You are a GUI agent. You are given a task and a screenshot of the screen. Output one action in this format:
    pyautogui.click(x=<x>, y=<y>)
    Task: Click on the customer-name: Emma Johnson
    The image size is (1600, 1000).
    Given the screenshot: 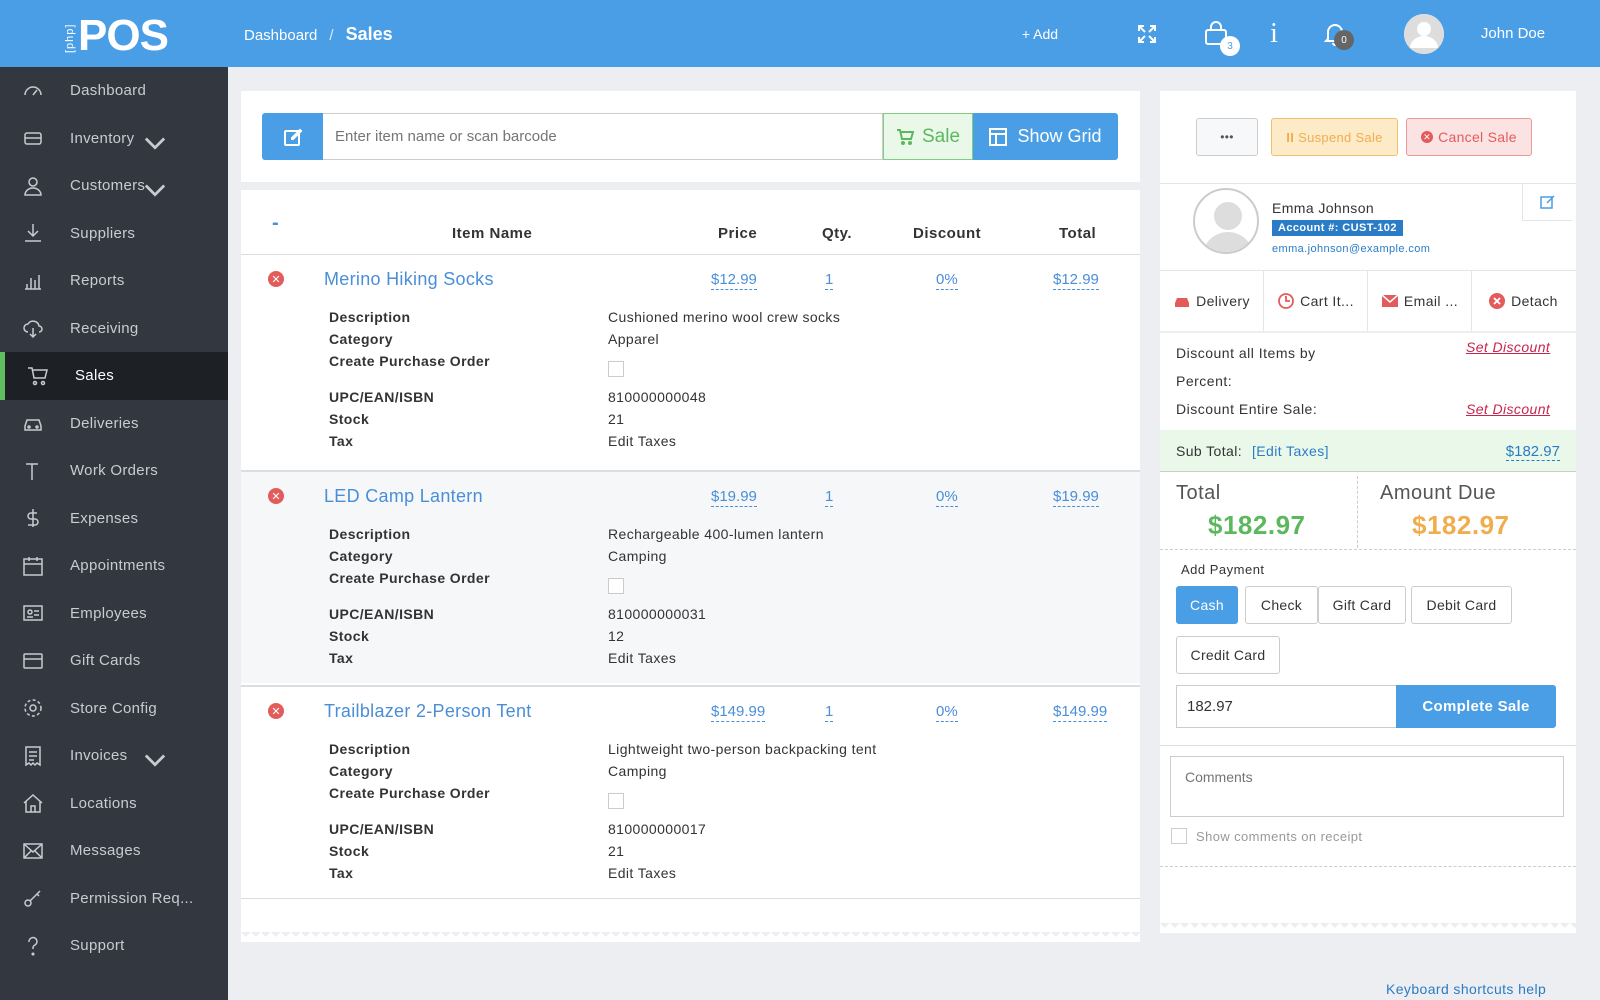 What is the action you would take?
    pyautogui.click(x=1323, y=208)
    